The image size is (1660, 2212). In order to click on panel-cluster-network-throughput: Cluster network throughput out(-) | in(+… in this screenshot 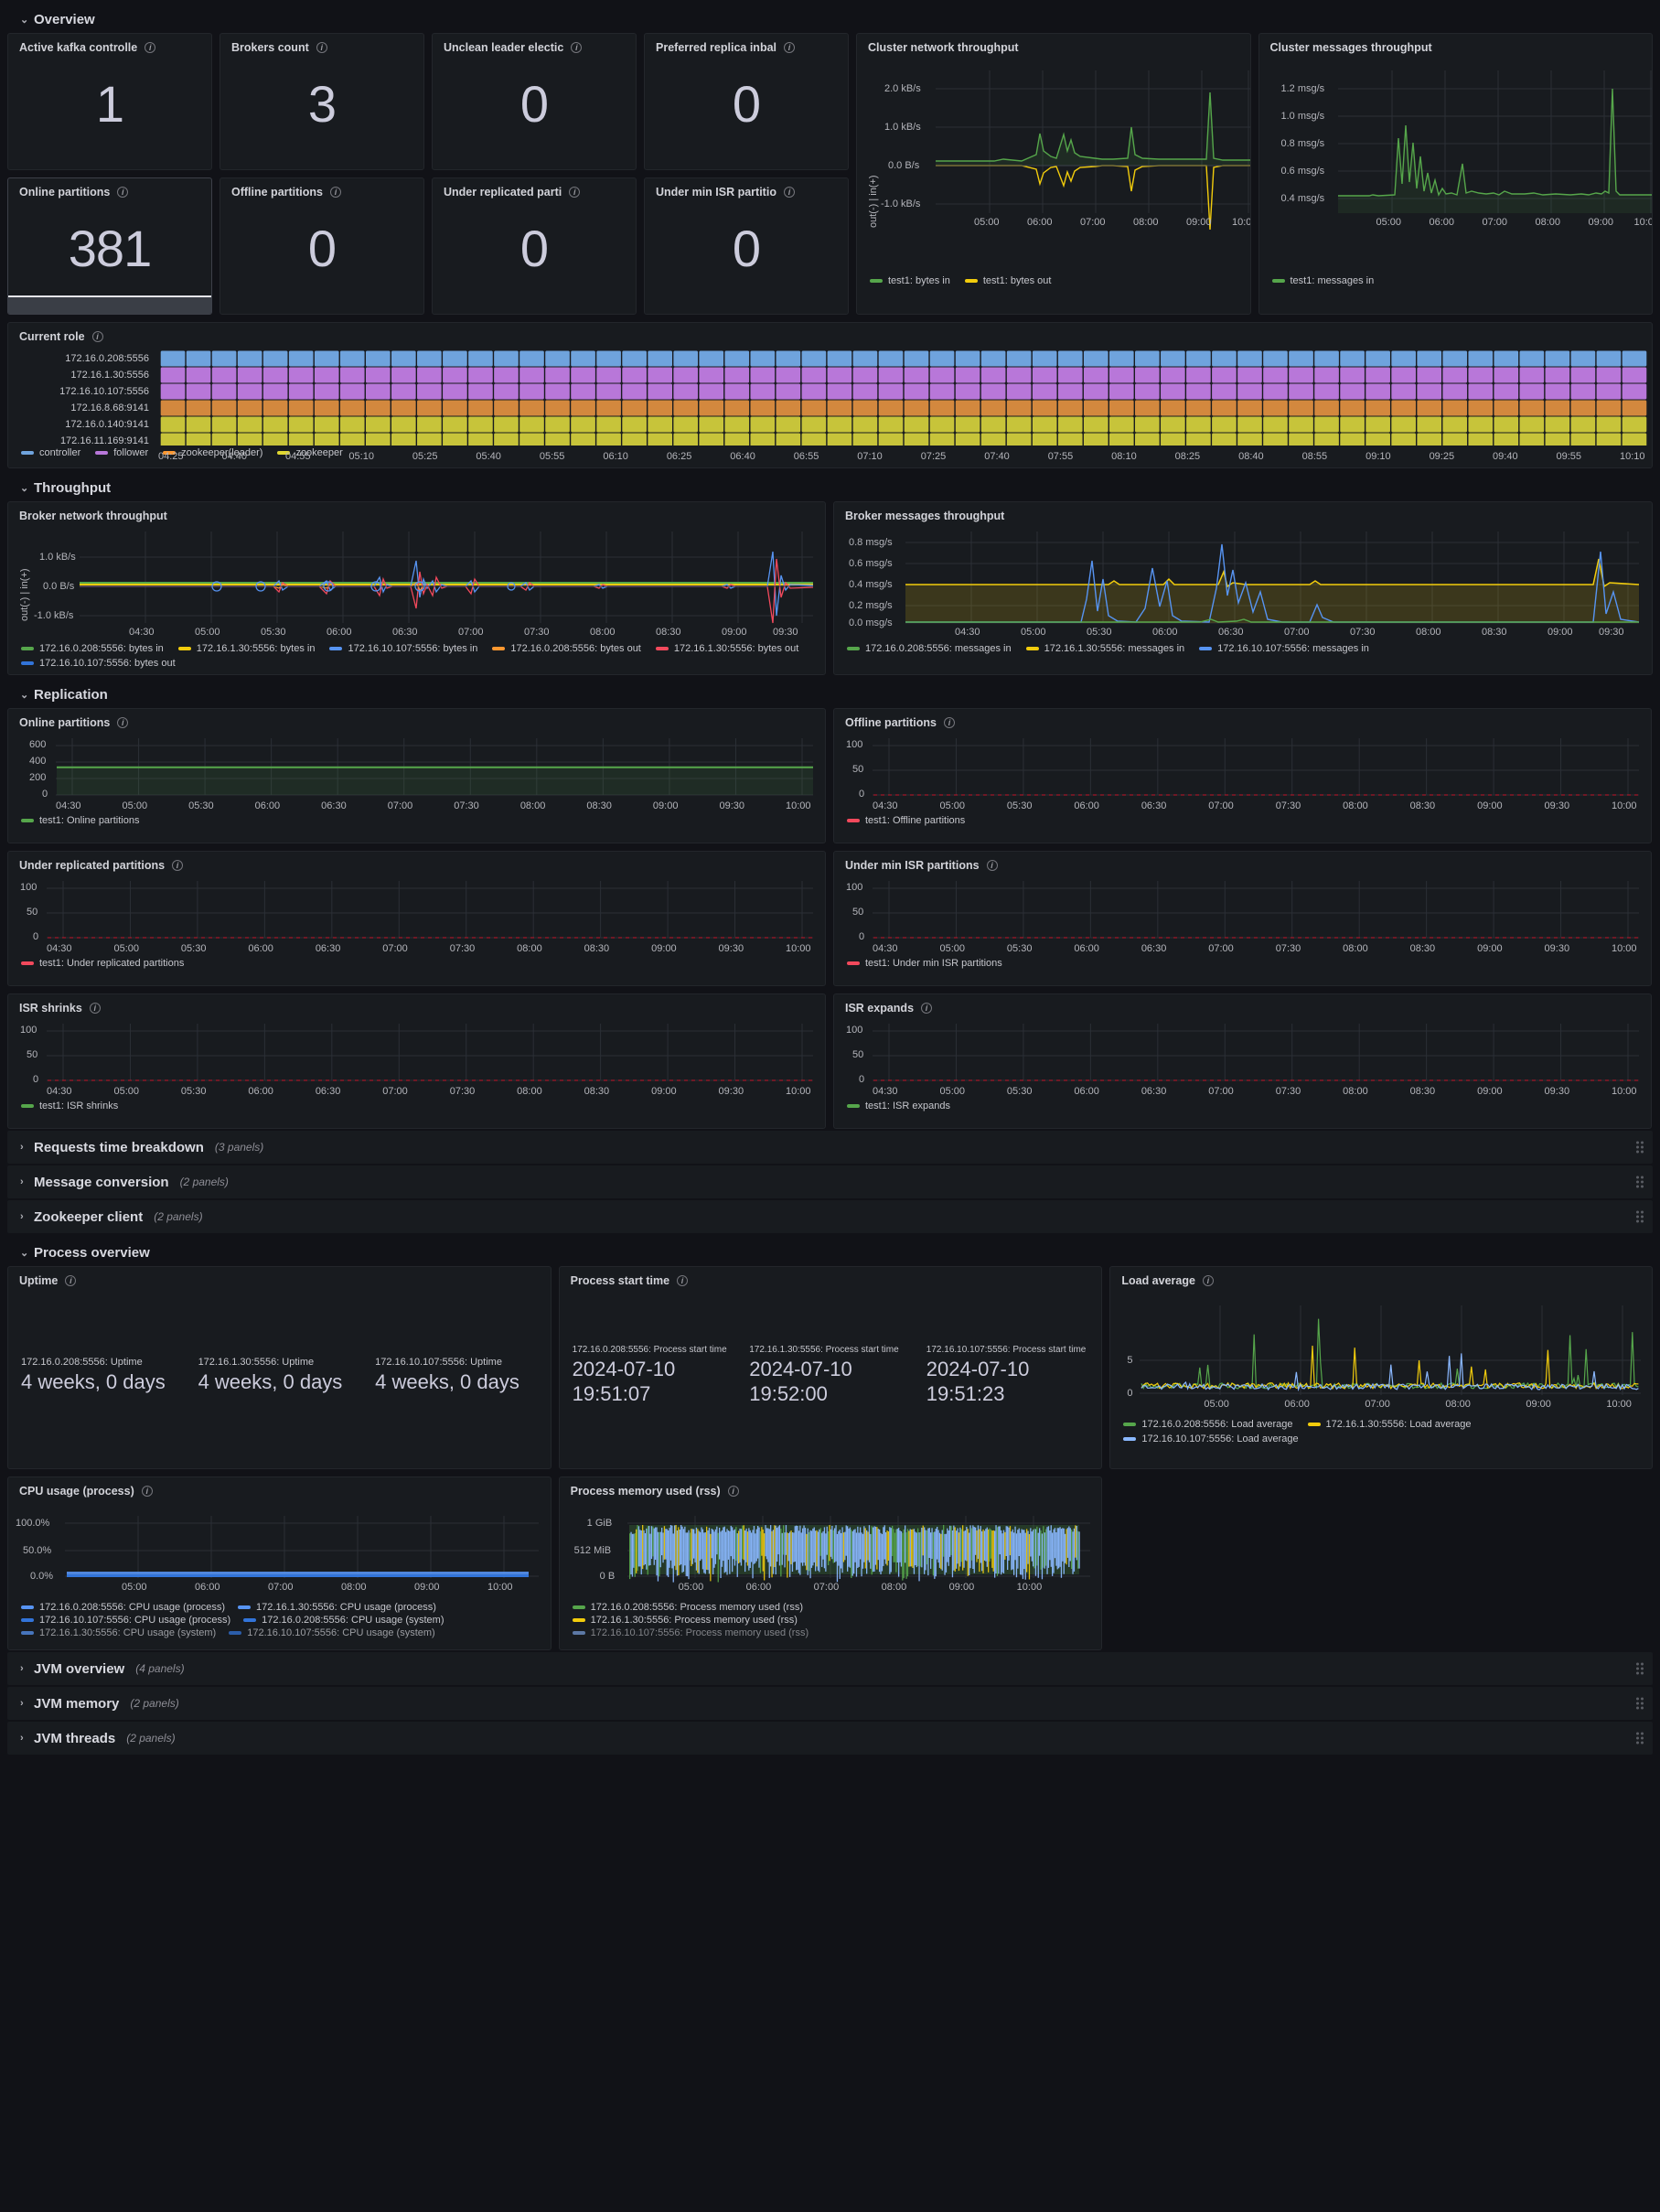, I will do `click(1053, 174)`.